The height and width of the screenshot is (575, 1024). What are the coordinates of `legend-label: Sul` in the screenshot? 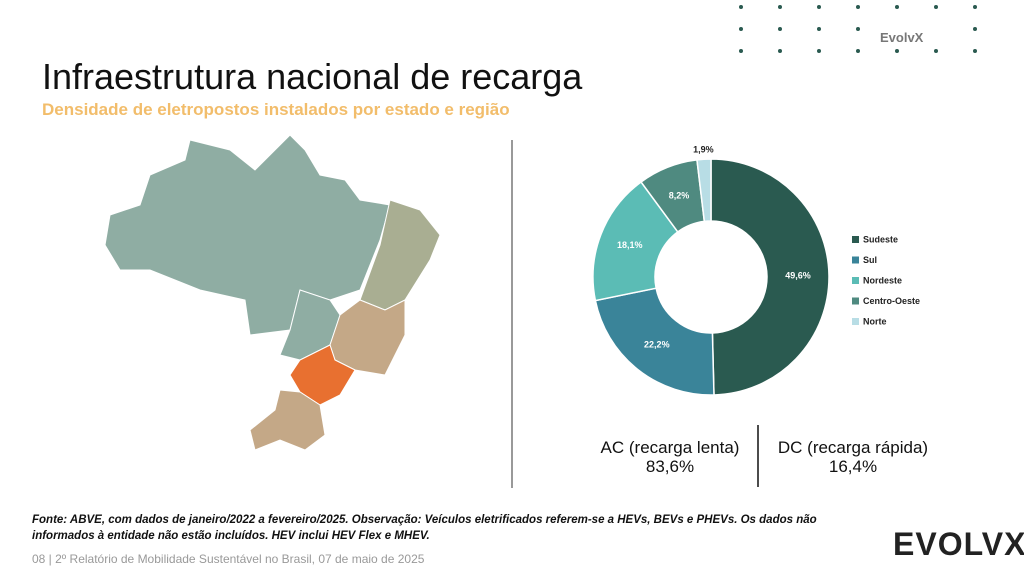 It's located at (870, 260).